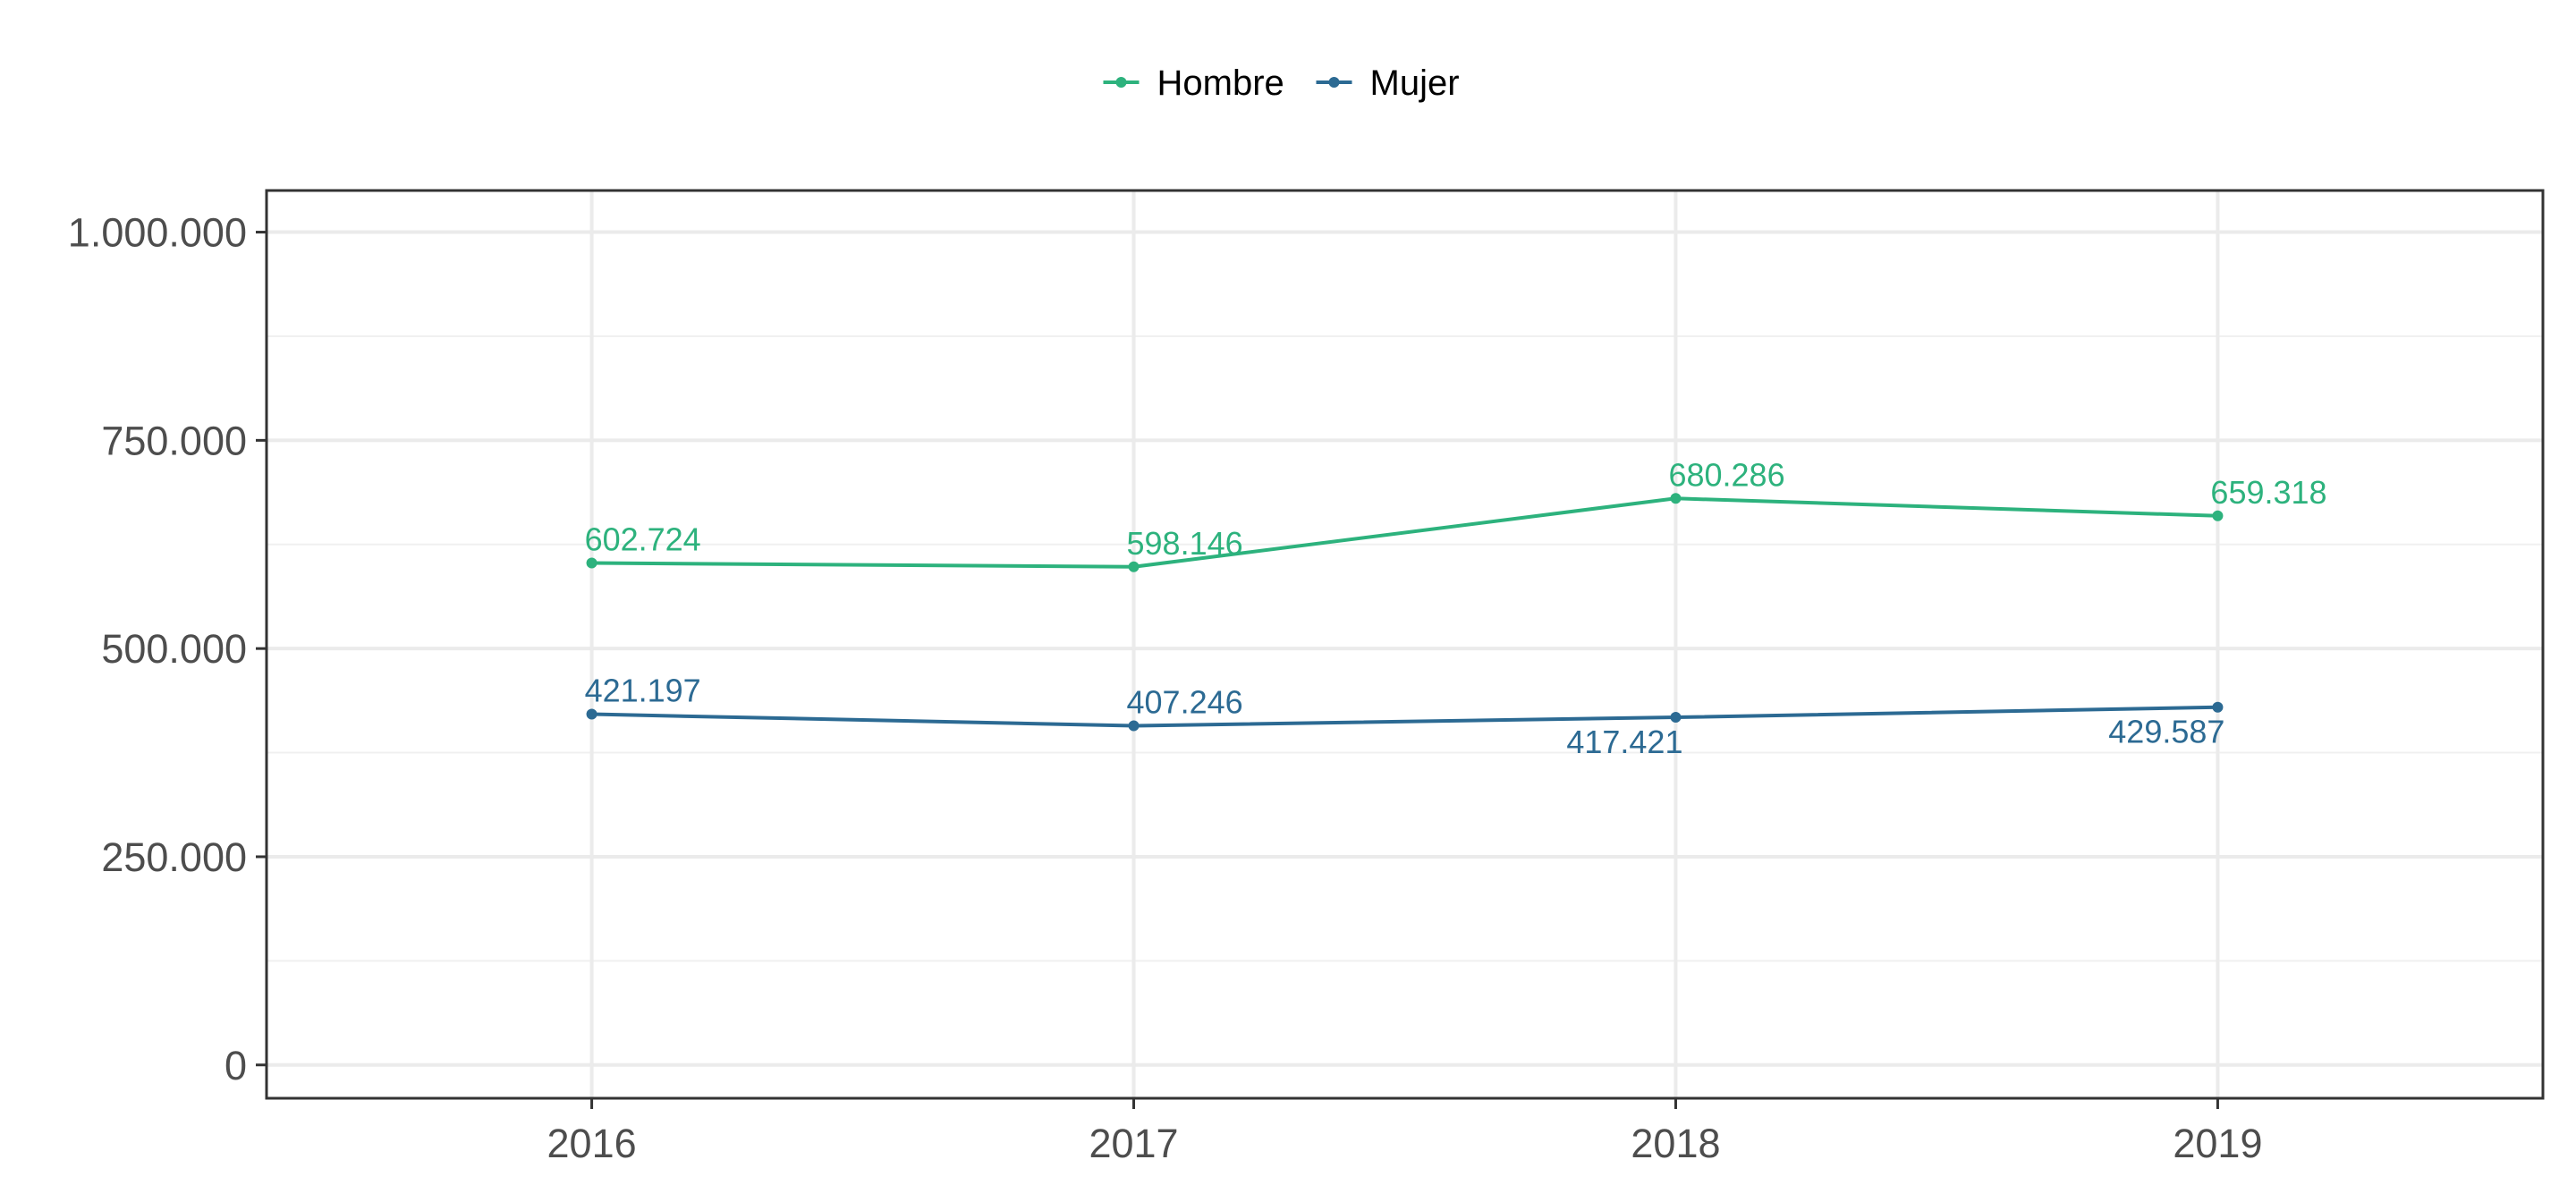  What do you see at coordinates (592, 1143) in the screenshot?
I see `x-tick-label: 2016` at bounding box center [592, 1143].